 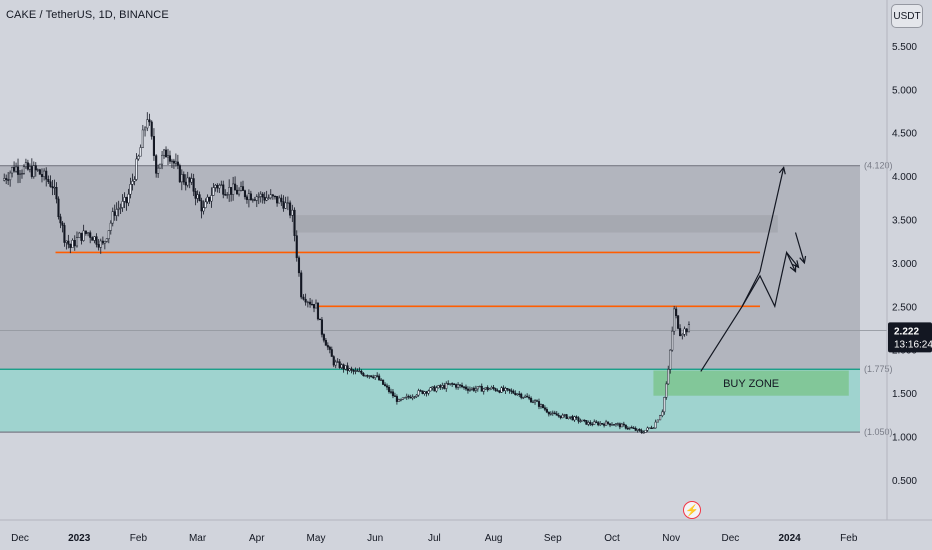 What do you see at coordinates (849, 538) in the screenshot?
I see `x-tick-label: Feb` at bounding box center [849, 538].